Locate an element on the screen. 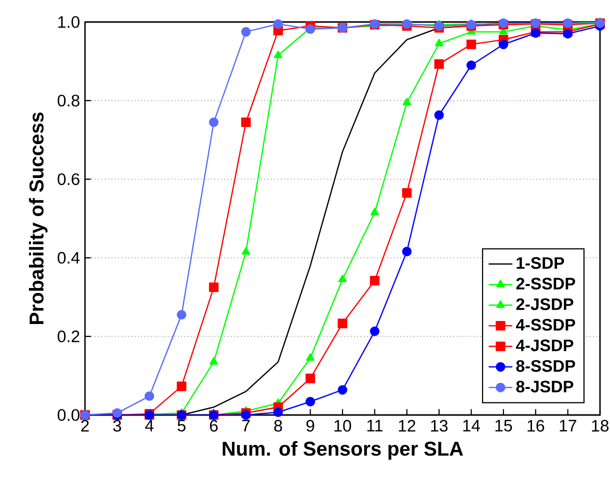 This screenshot has width=610, height=486. legend-label: 8-JSDP is located at coordinates (545, 386).